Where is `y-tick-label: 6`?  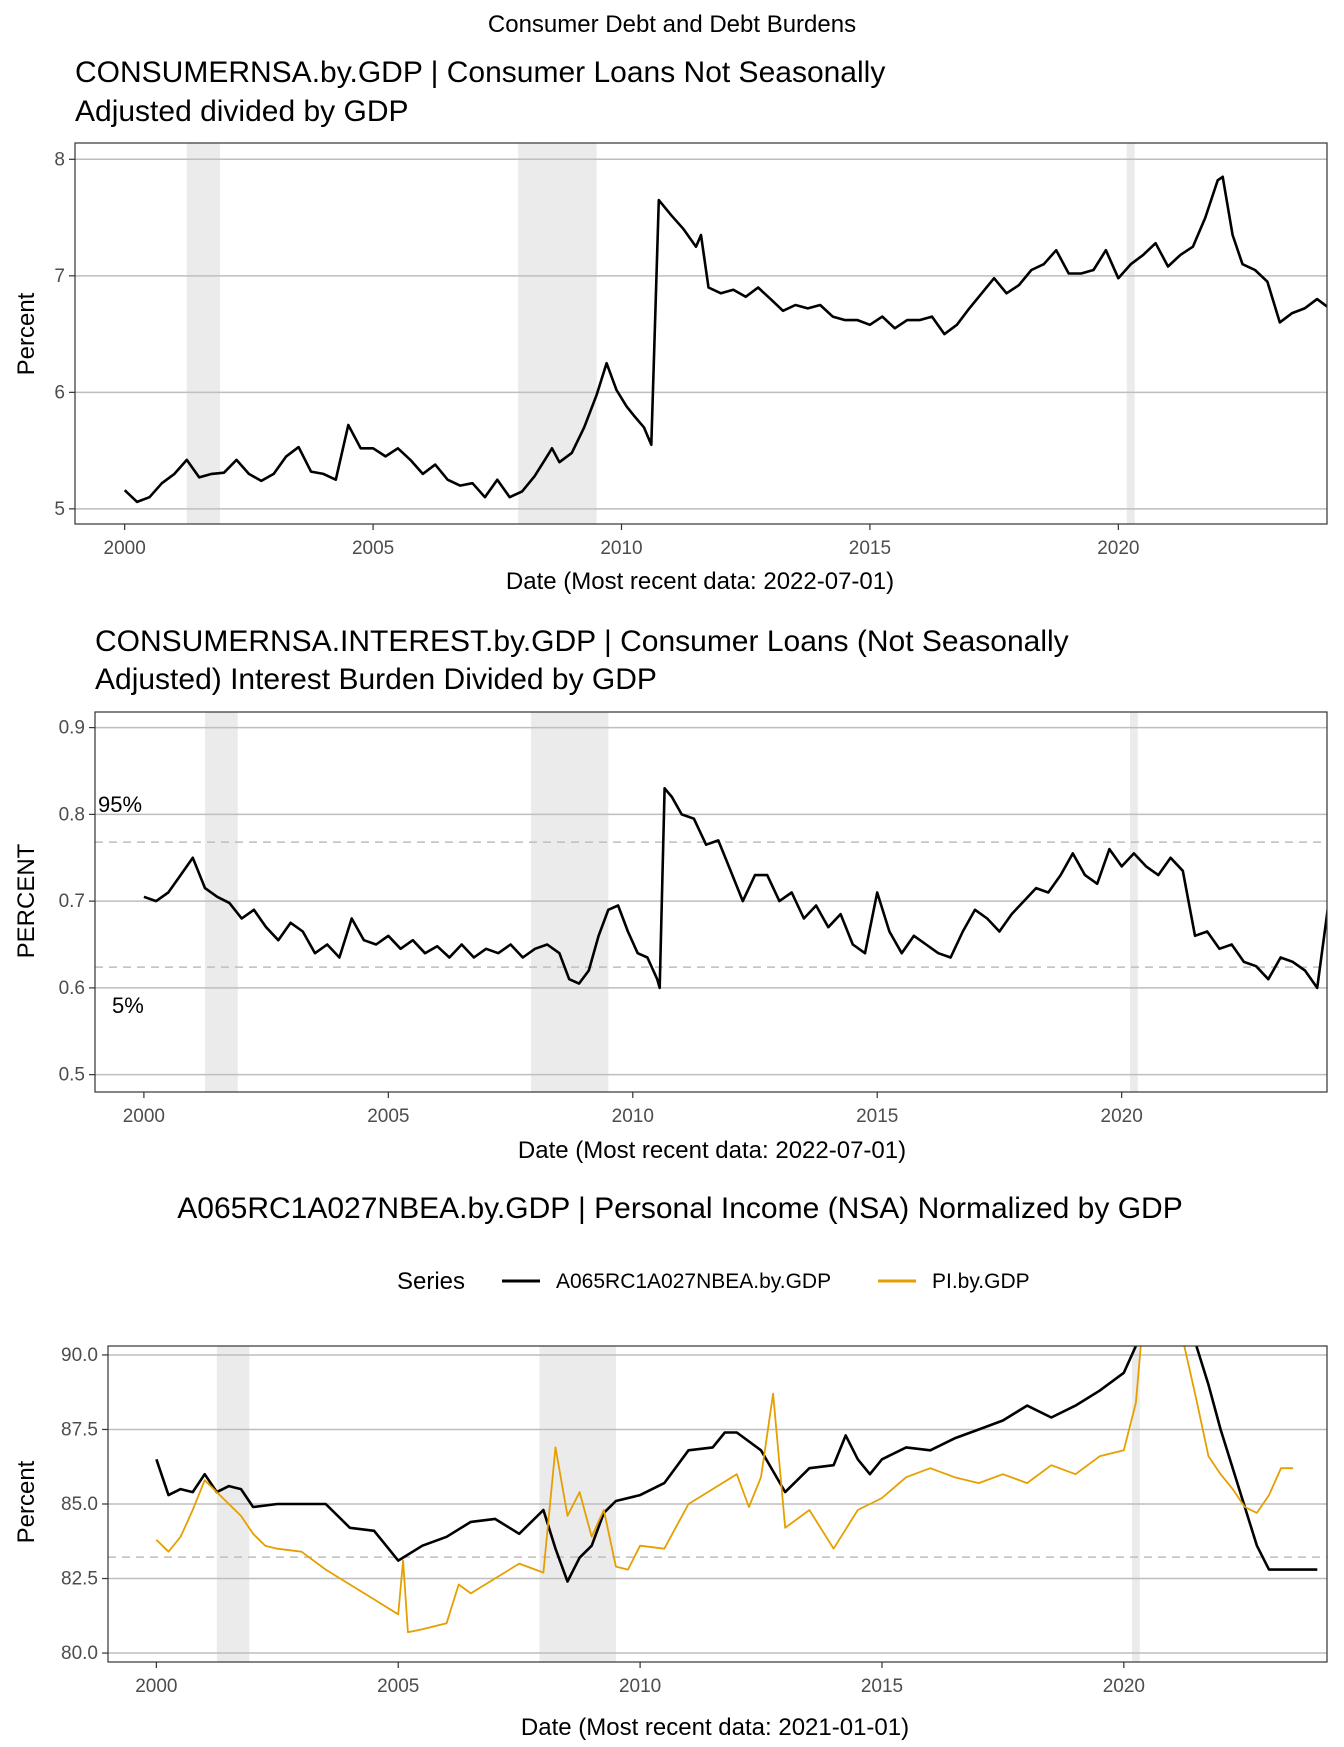 y-tick-label: 6 is located at coordinates (59, 392).